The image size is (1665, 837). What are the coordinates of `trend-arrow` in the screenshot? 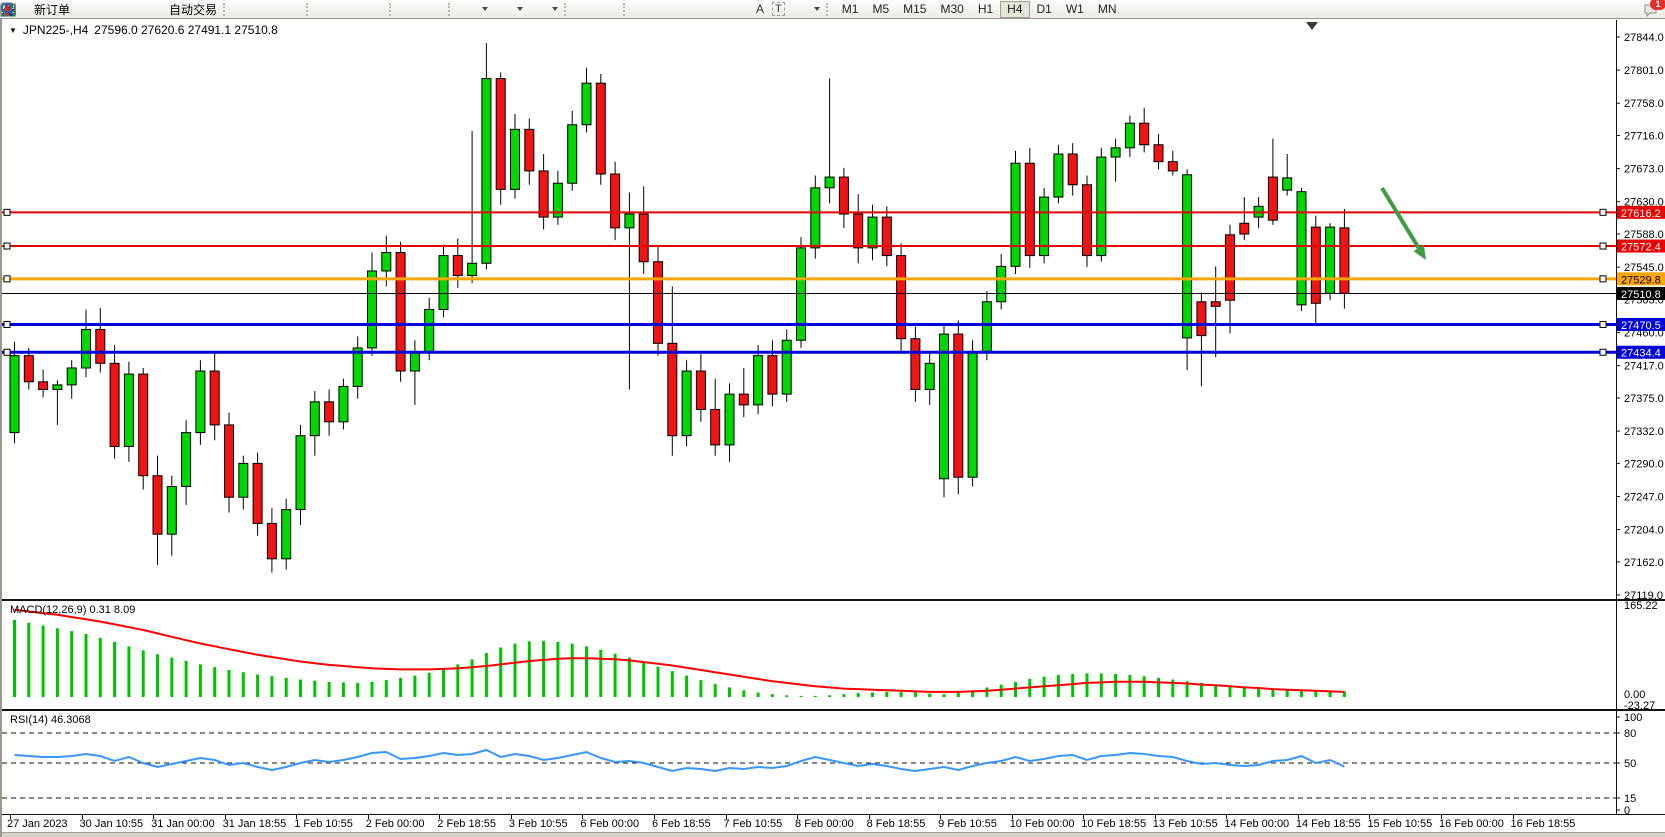 It's located at (1403, 223).